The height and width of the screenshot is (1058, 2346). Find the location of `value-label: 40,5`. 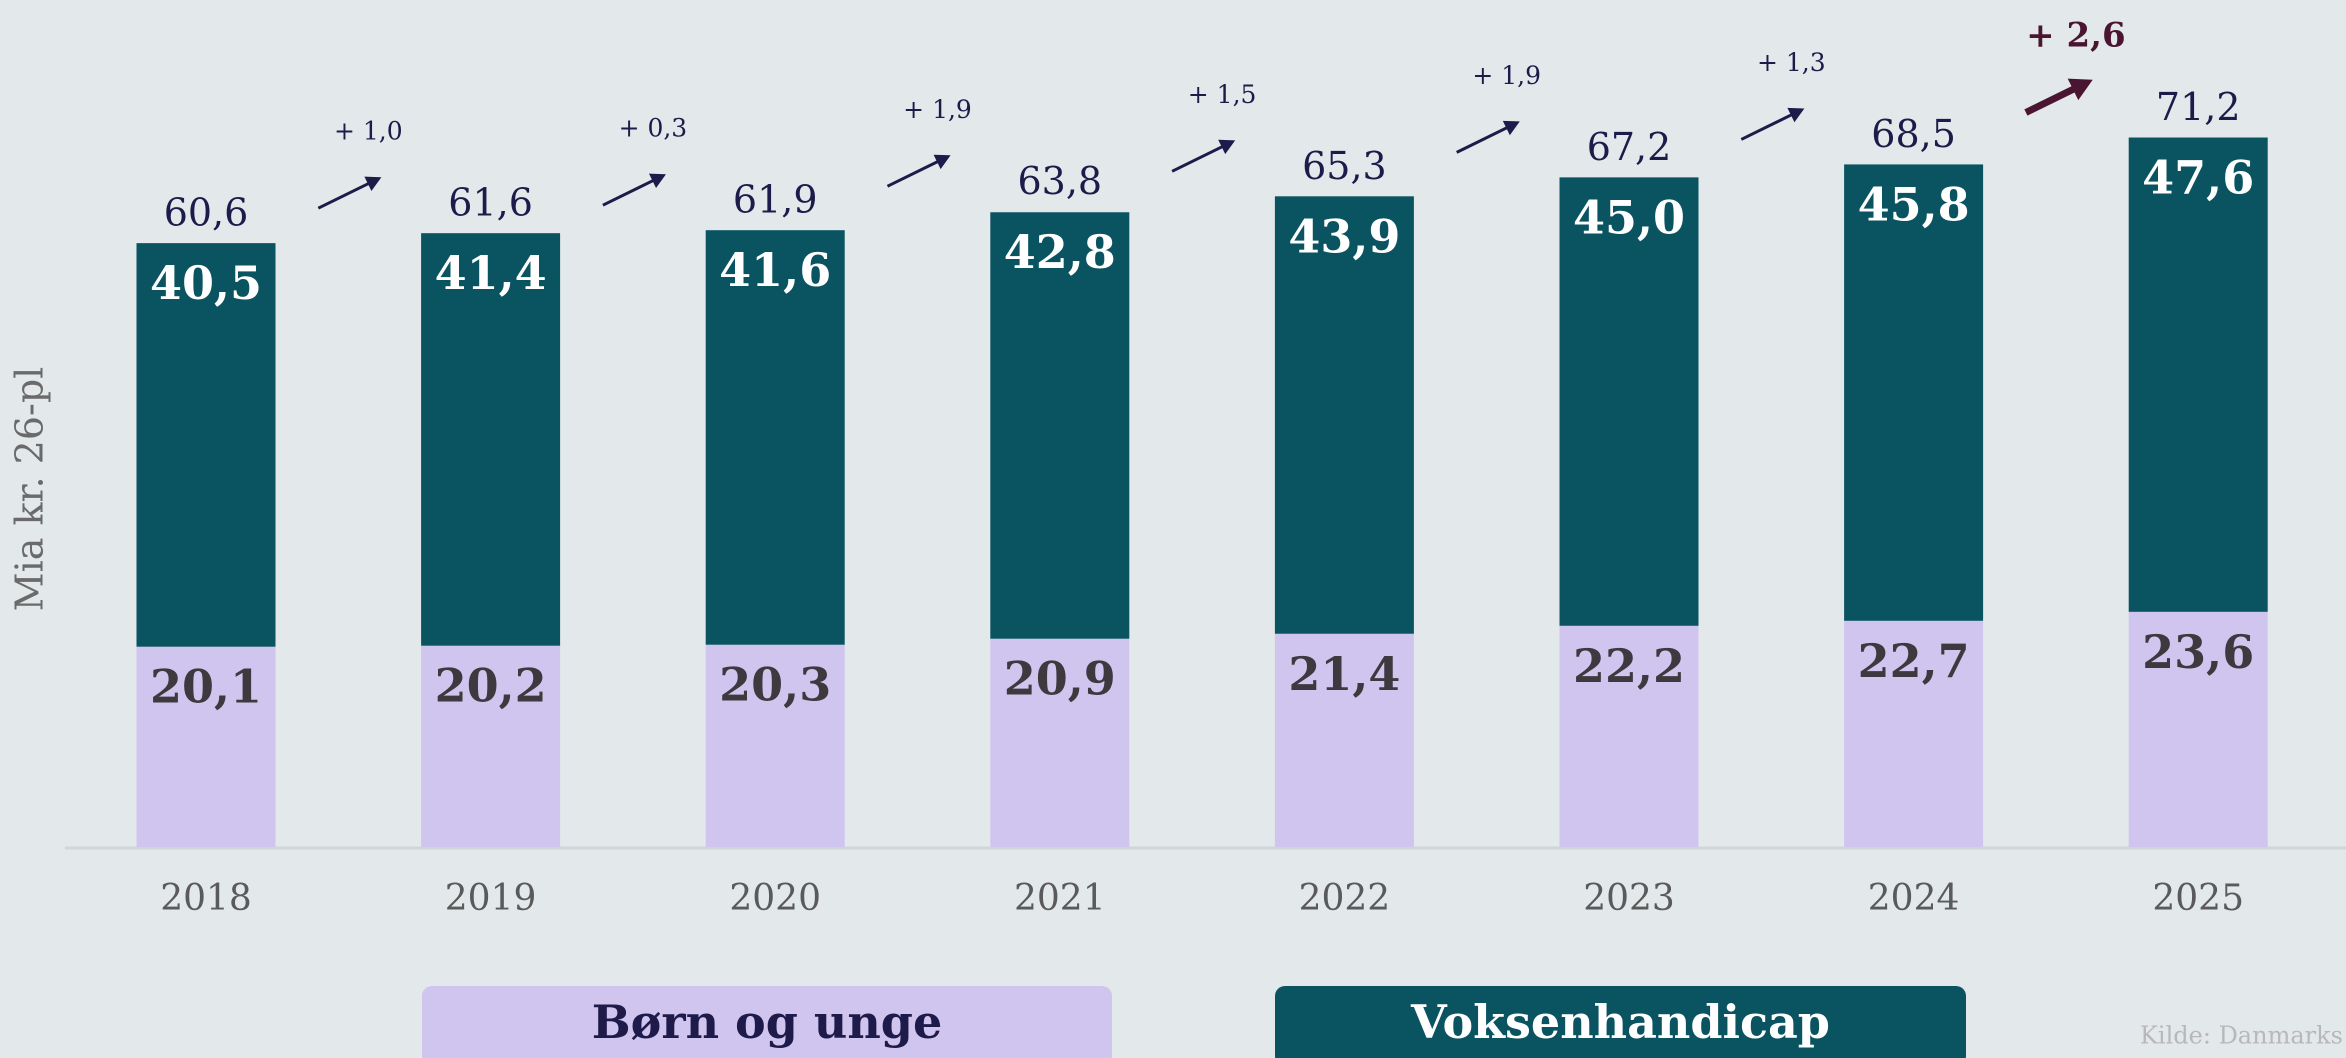

value-label: 40,5 is located at coordinates (206, 283).